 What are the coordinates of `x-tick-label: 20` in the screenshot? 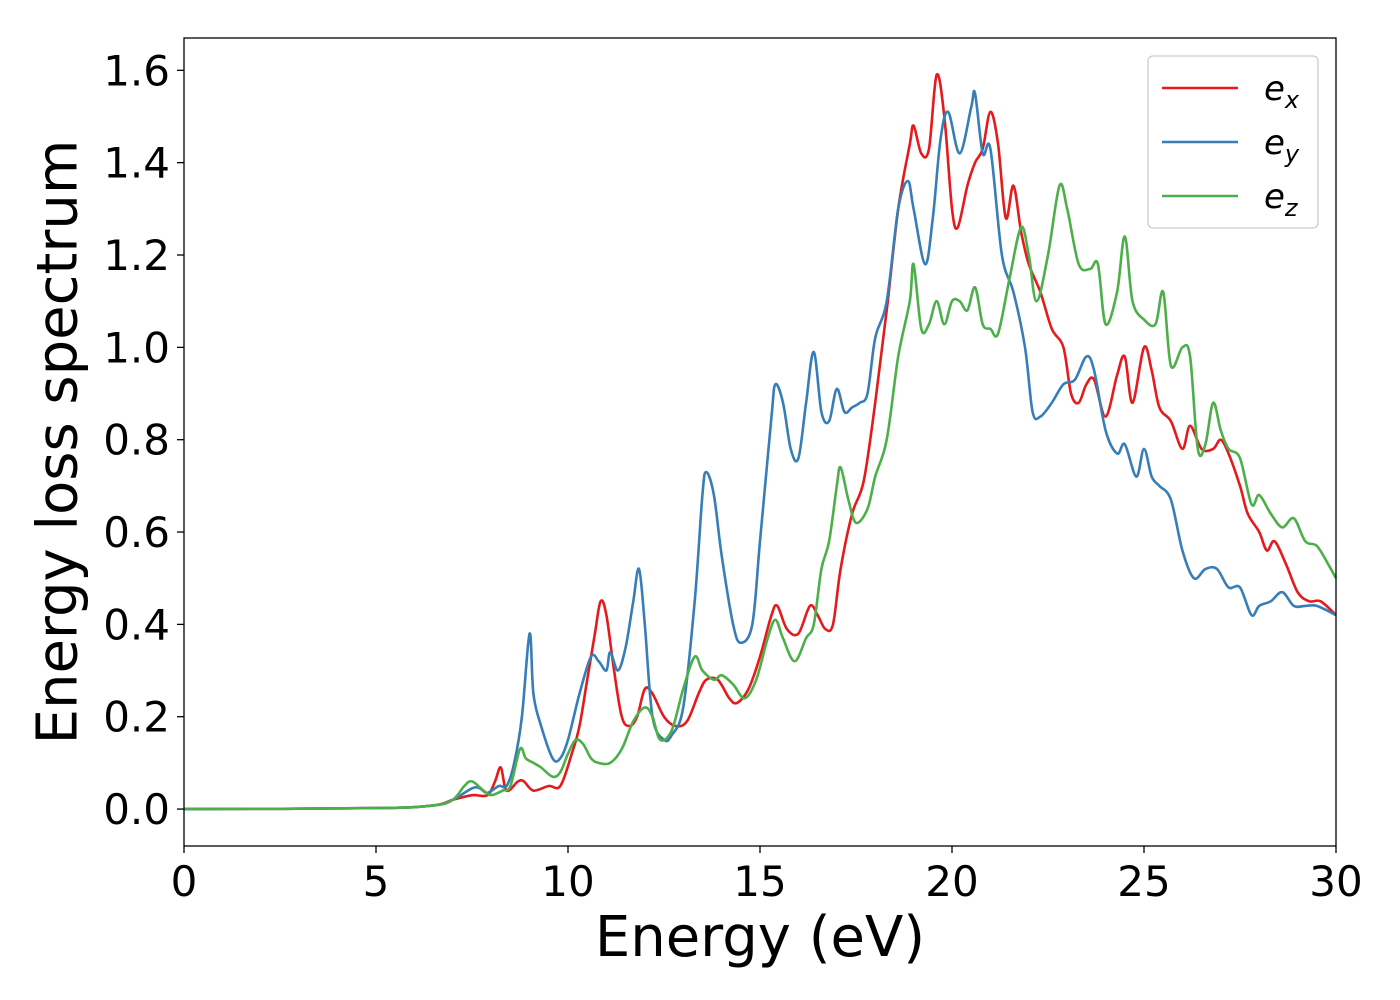 It's located at (951, 881).